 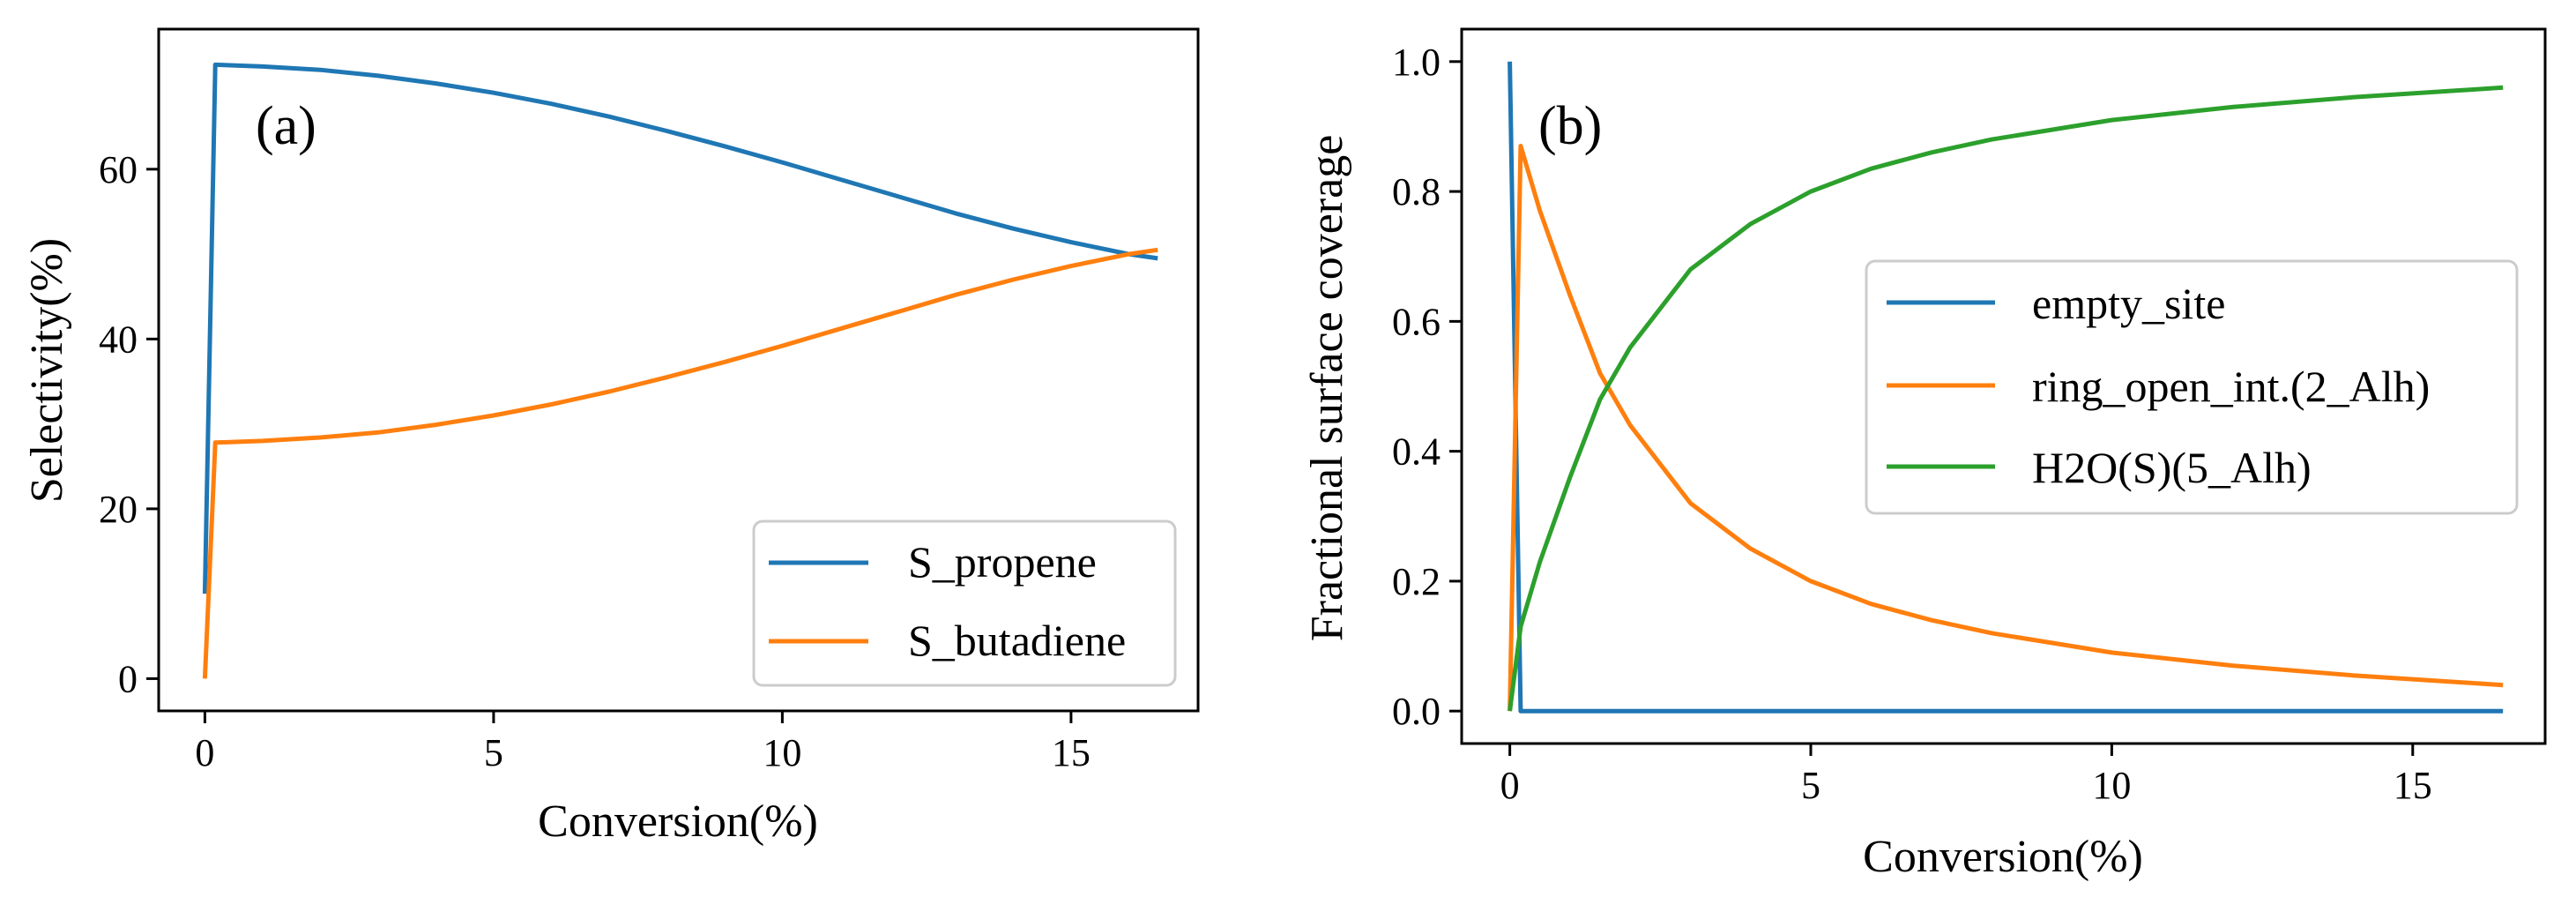 What do you see at coordinates (286, 126) in the screenshot?
I see `panel-a-label: (a)` at bounding box center [286, 126].